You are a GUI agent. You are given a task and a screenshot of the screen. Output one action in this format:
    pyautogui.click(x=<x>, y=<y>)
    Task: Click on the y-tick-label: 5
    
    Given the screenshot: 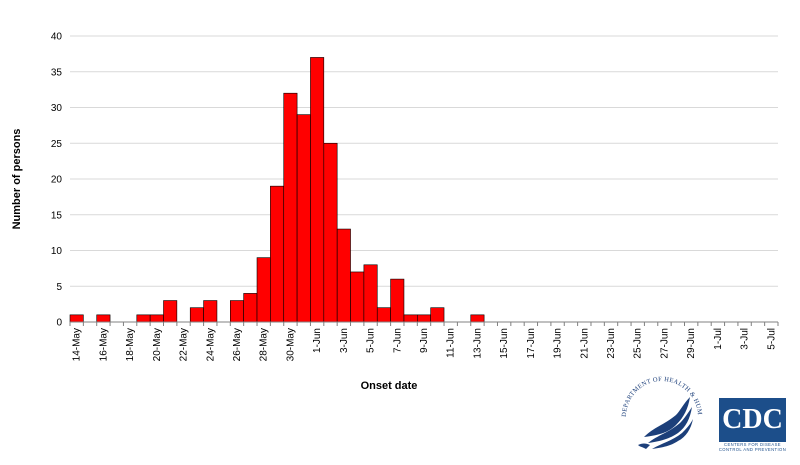 What is the action you would take?
    pyautogui.click(x=59, y=287)
    